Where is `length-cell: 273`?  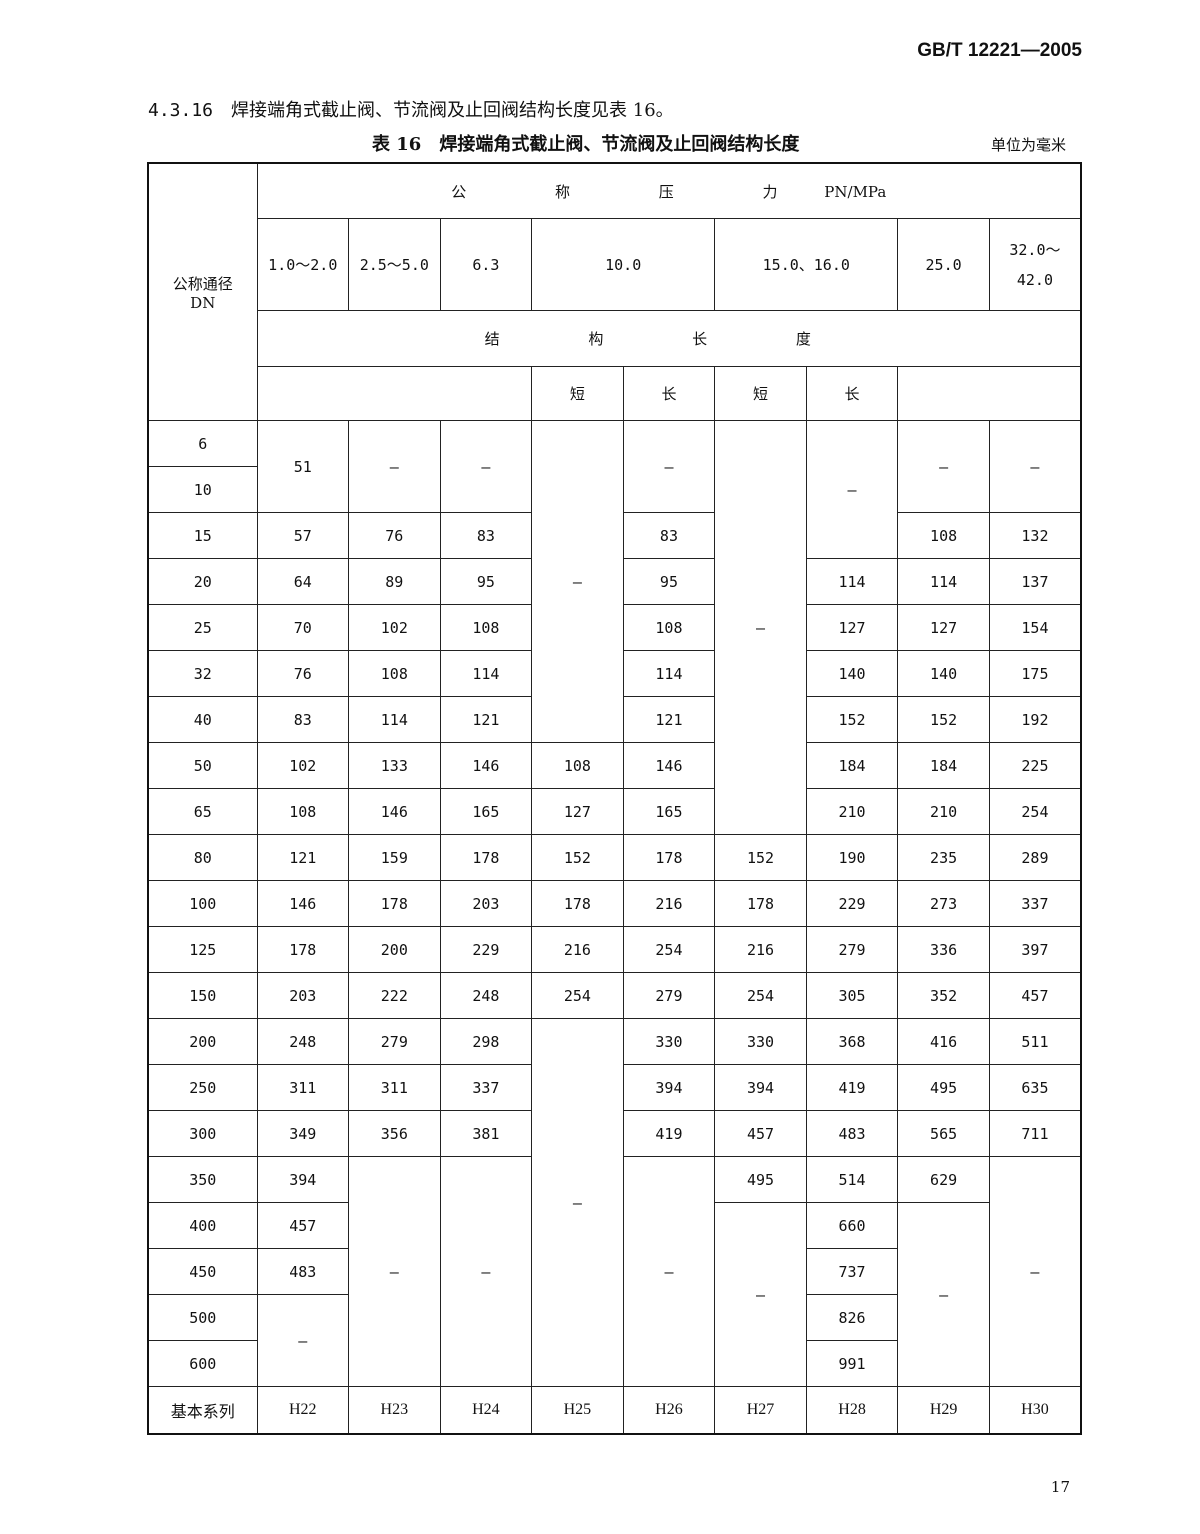
length-cell: 273 is located at coordinates (943, 903).